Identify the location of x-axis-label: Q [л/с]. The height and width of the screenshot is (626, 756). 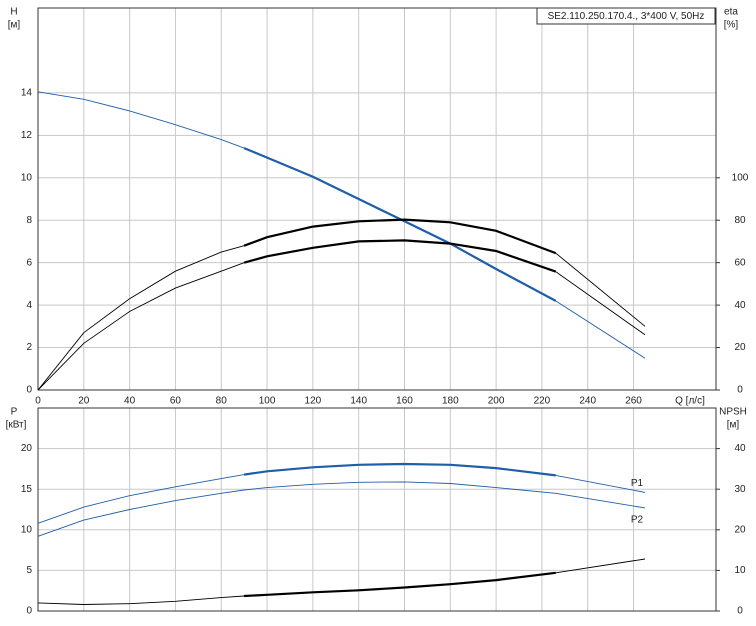
(690, 401).